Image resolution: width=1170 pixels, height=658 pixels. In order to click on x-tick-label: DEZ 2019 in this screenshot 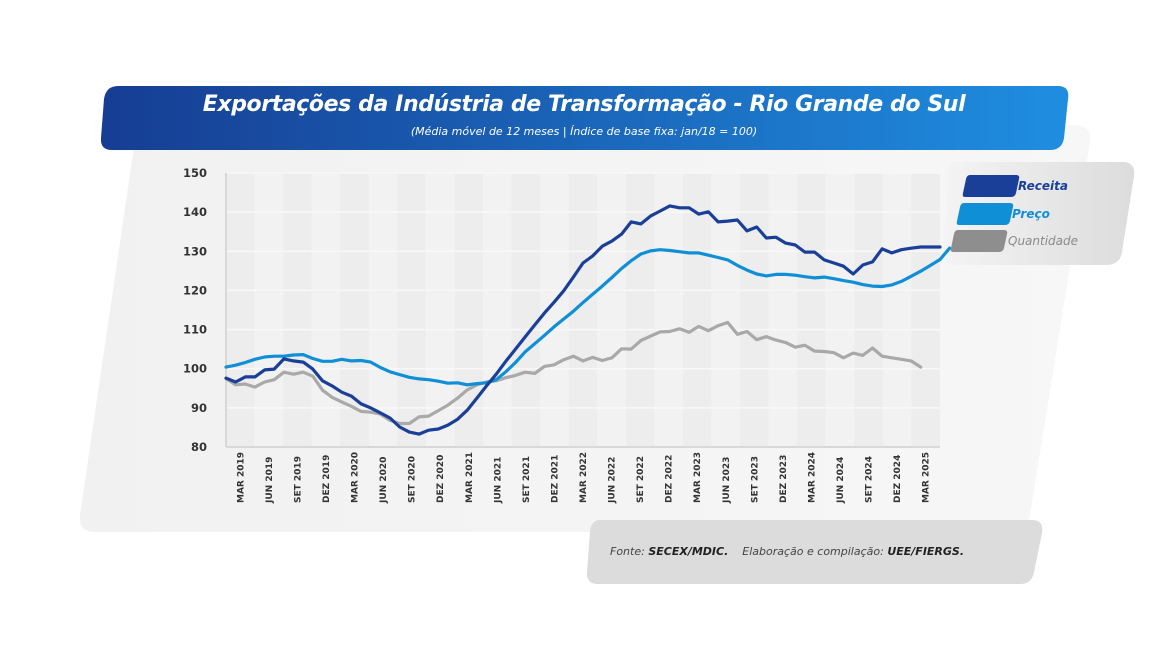, I will do `click(327, 479)`.